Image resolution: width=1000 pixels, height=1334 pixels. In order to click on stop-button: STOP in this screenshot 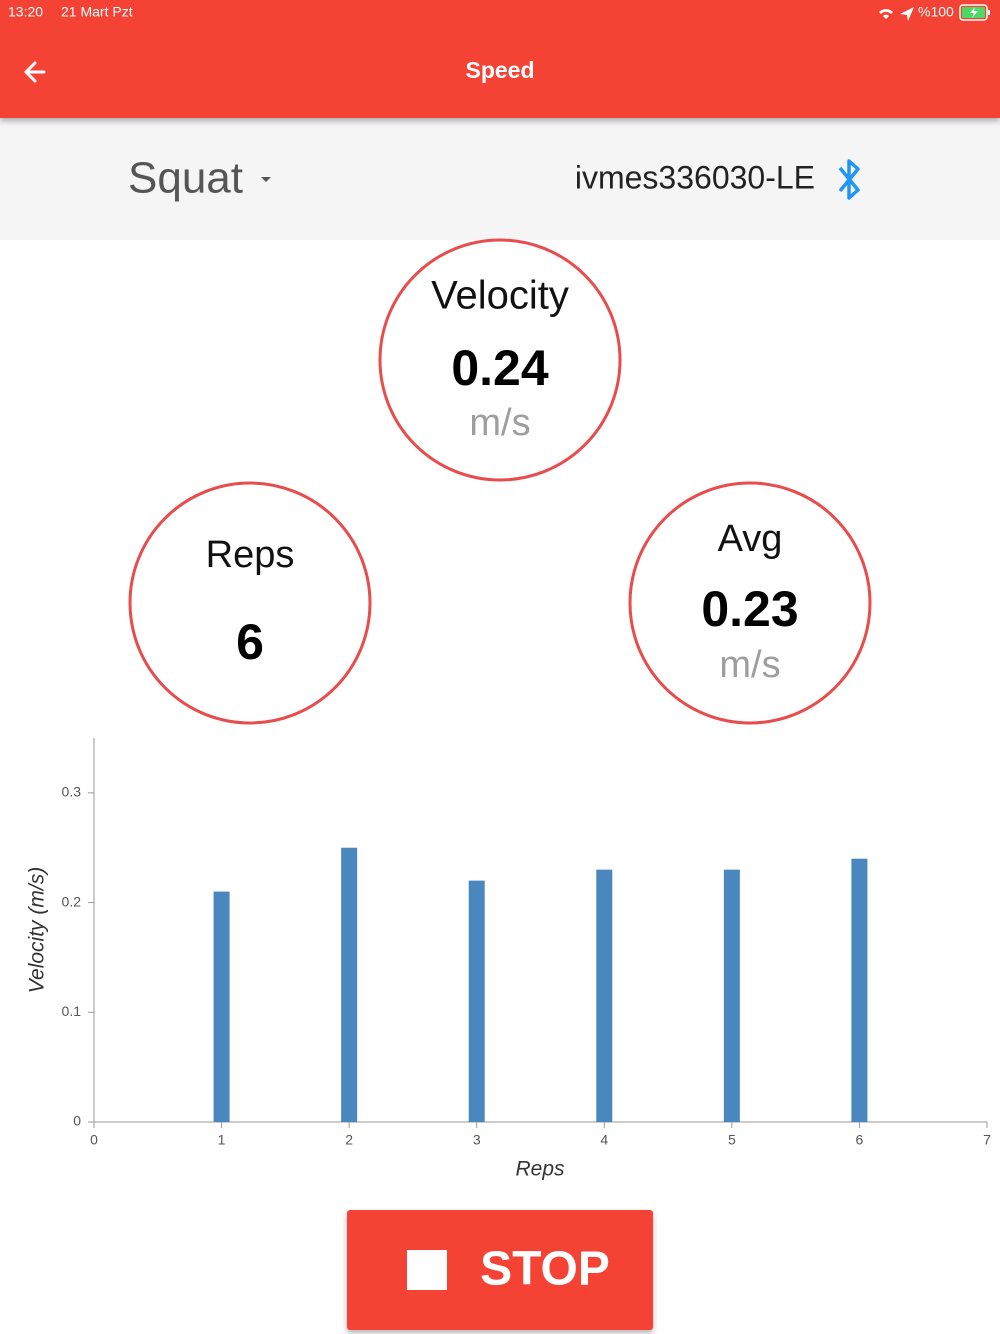, I will do `click(500, 1270)`.